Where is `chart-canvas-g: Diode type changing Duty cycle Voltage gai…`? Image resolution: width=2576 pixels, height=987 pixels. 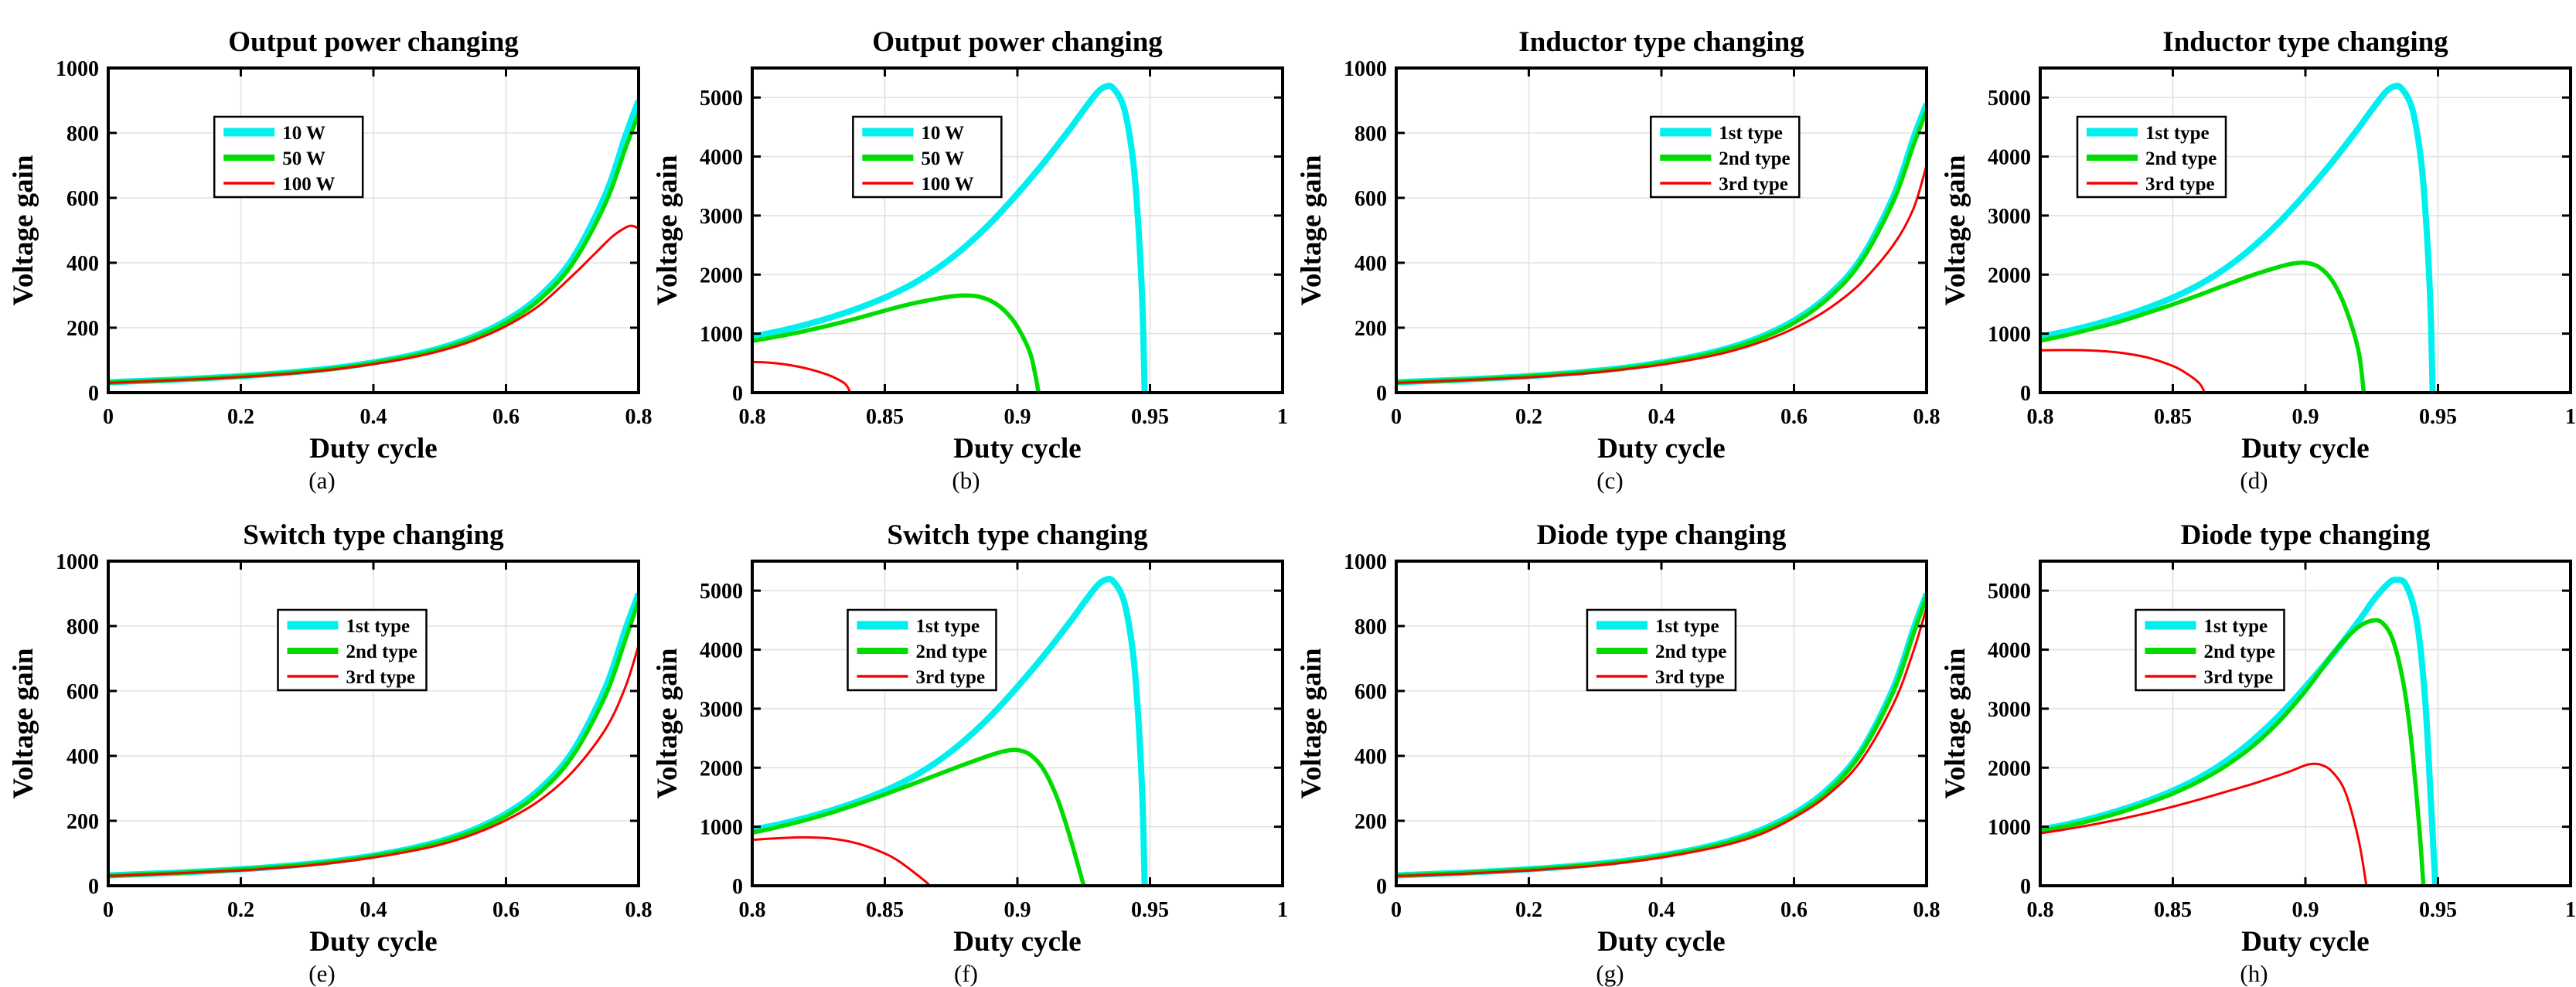 chart-canvas-g: Diode type changing Duty cycle Voltage gai… is located at coordinates (1619, 738).